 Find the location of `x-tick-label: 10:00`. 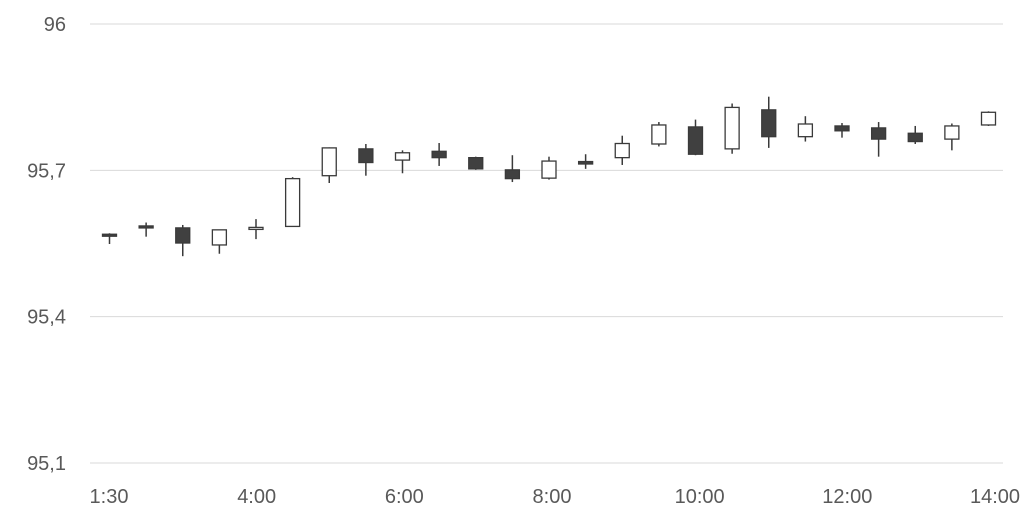

x-tick-label: 10:00 is located at coordinates (700, 497).